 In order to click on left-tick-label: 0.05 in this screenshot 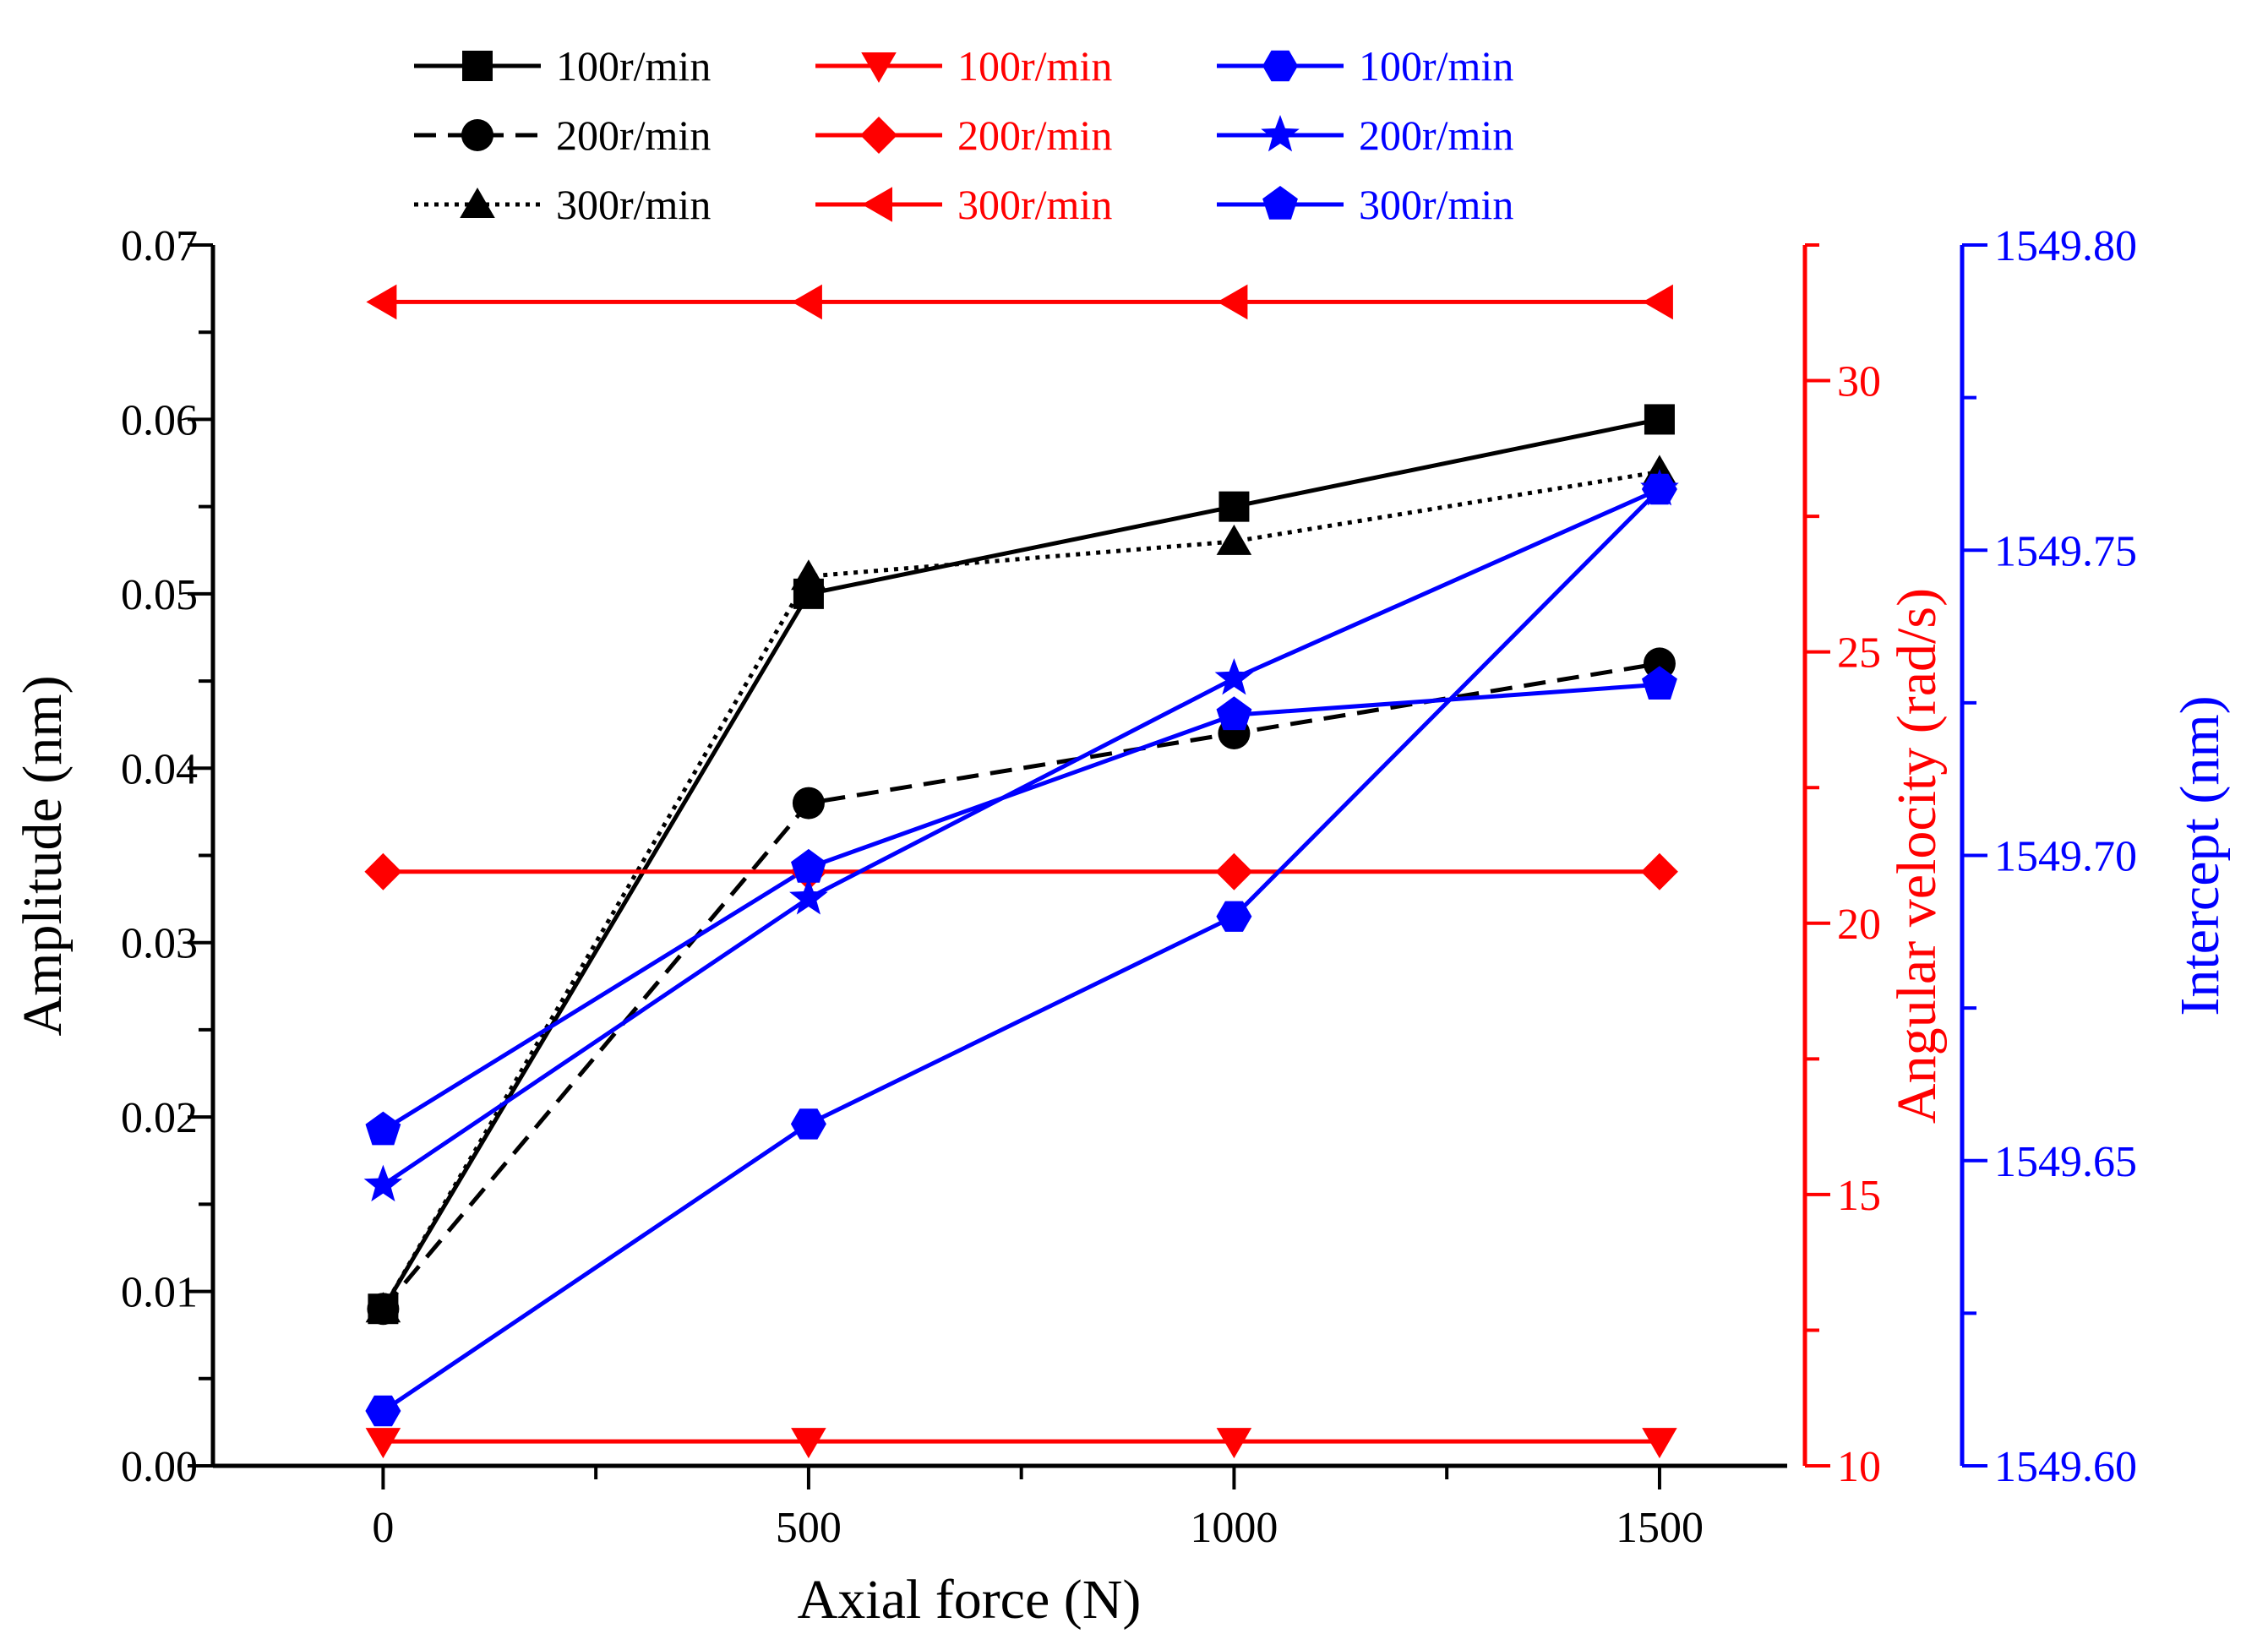, I will do `click(159, 595)`.